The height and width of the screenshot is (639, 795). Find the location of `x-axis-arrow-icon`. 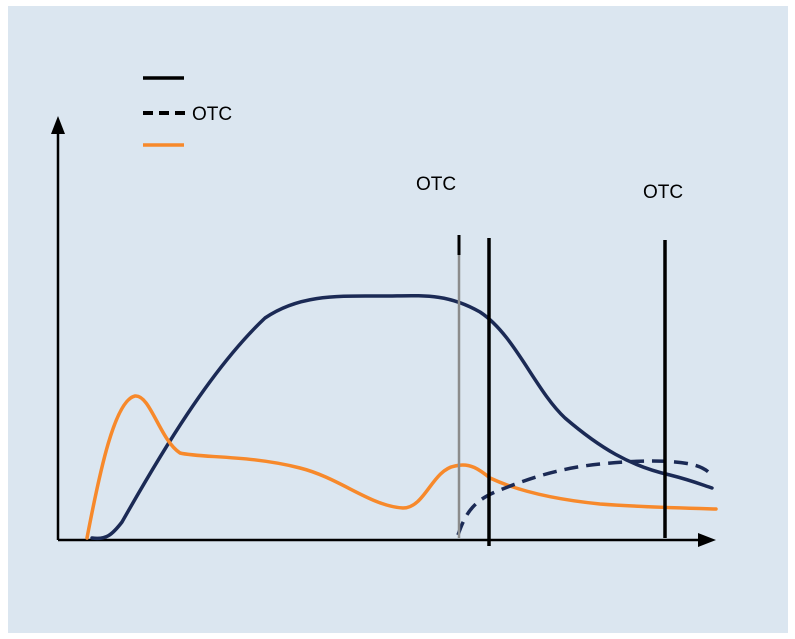

x-axis-arrow-icon is located at coordinates (707, 540).